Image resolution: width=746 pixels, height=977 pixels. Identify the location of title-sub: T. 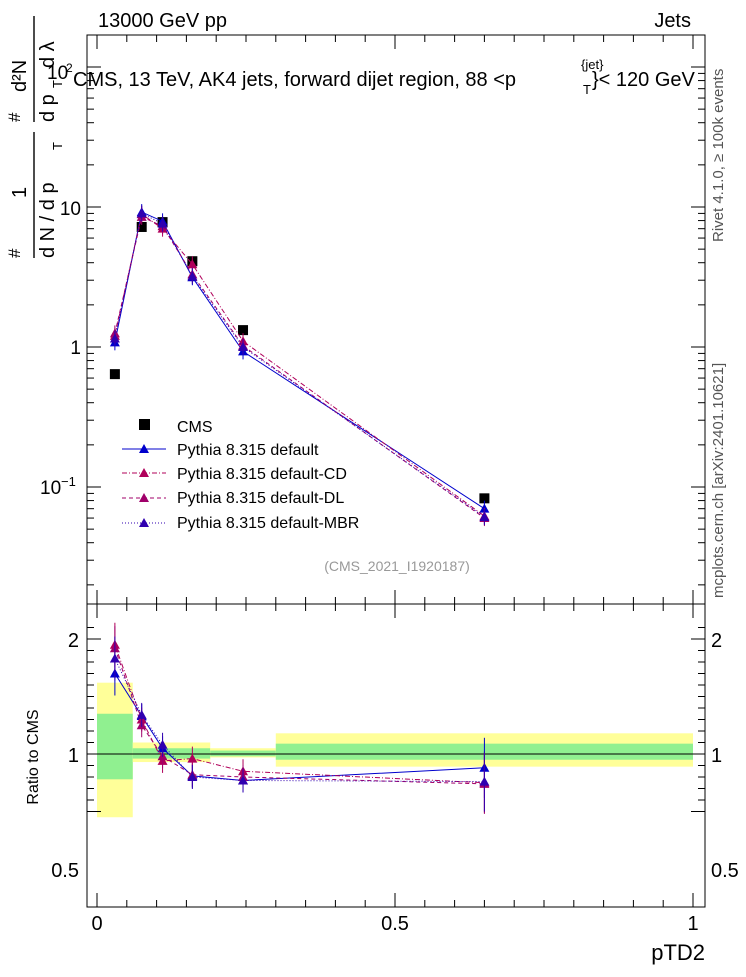
(587, 89).